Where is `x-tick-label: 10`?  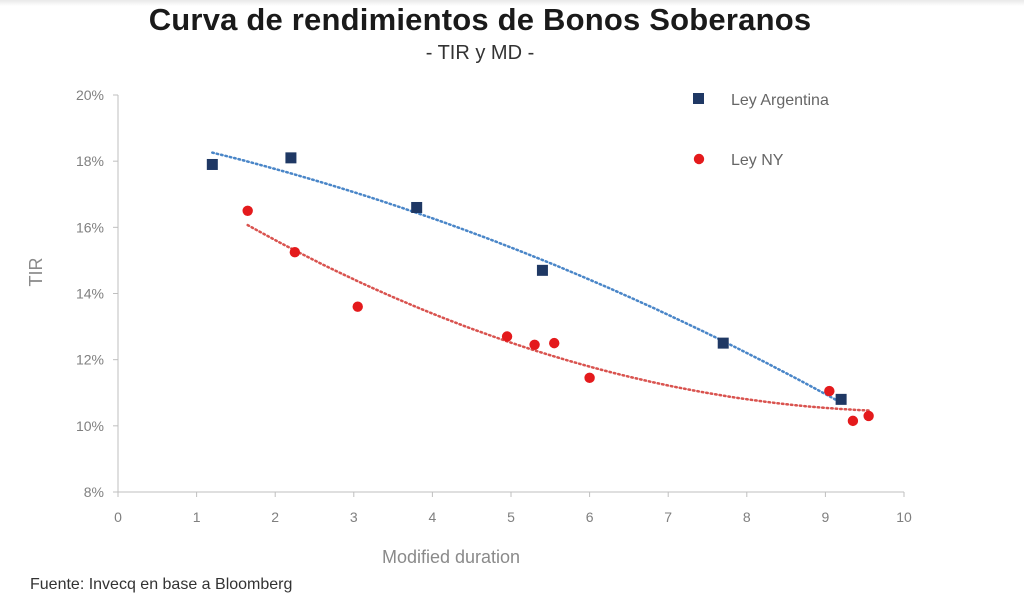
x-tick-label: 10 is located at coordinates (904, 517).